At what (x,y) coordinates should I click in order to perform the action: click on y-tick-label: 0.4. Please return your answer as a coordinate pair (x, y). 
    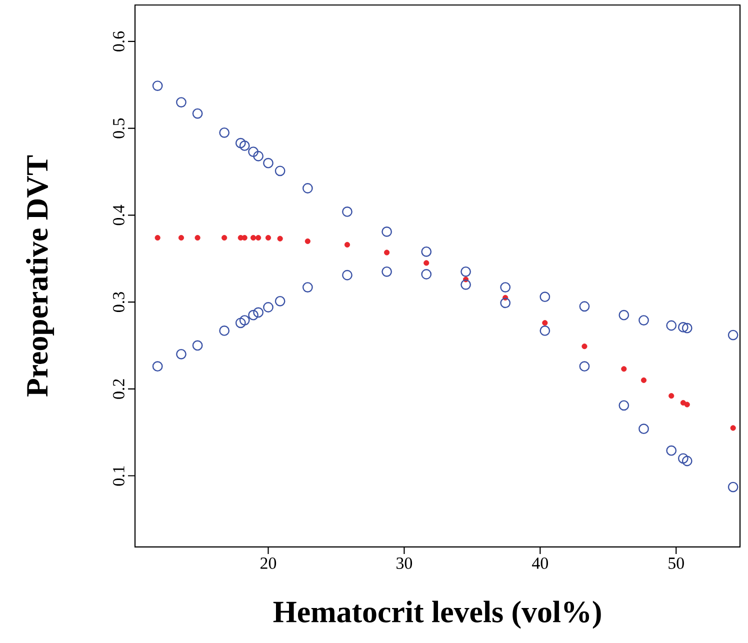
    Looking at the image, I should click on (118, 215).